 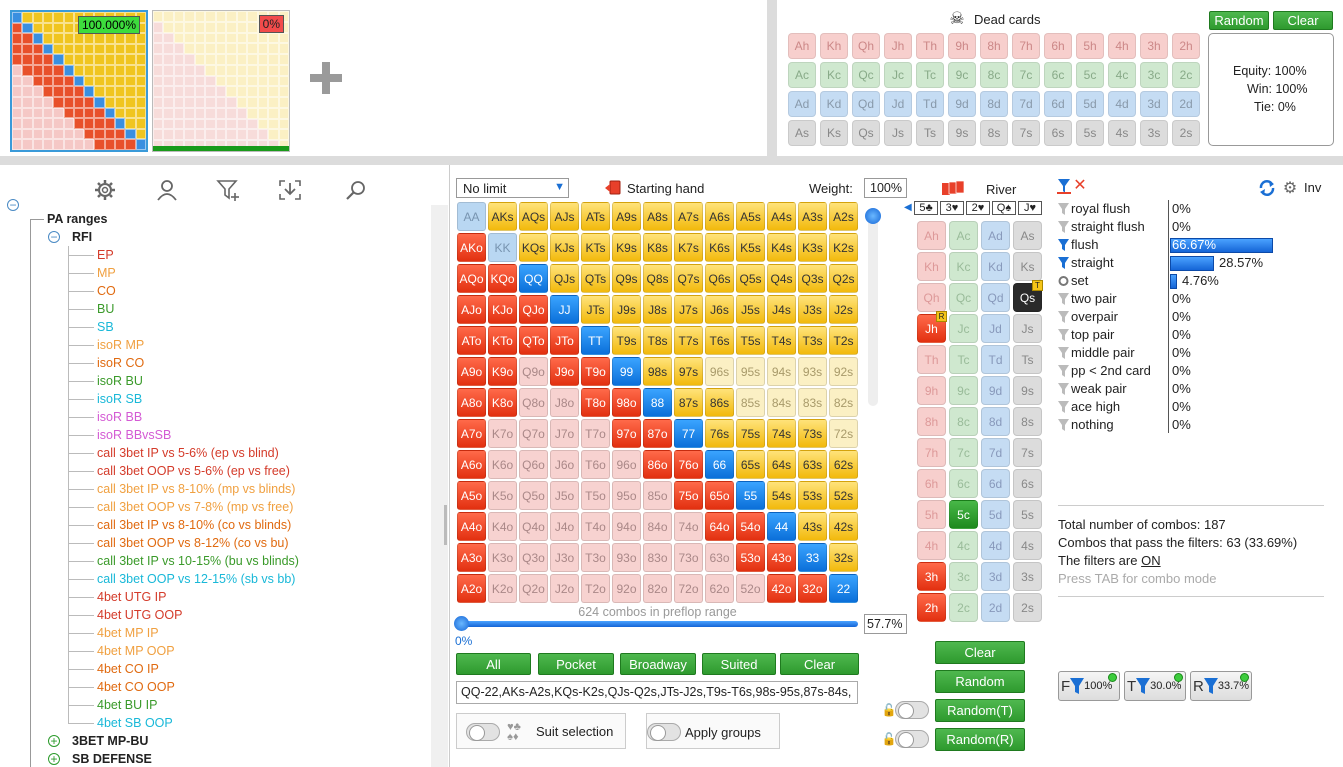 What do you see at coordinates (1027, 328) in the screenshot?
I see `deck-card: Js` at bounding box center [1027, 328].